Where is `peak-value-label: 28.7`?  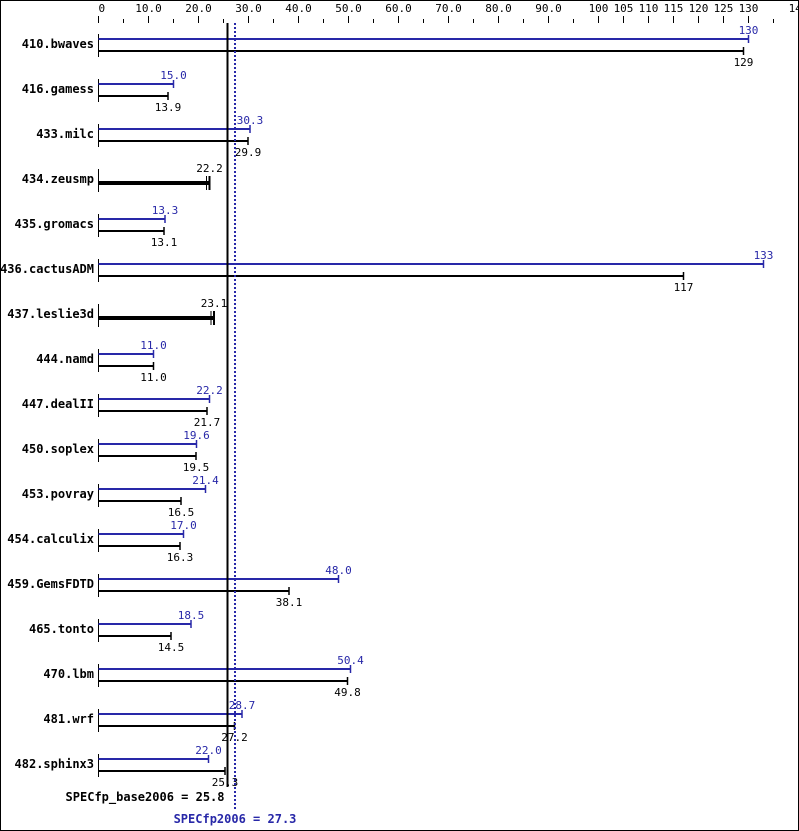 peak-value-label: 28.7 is located at coordinates (242, 705).